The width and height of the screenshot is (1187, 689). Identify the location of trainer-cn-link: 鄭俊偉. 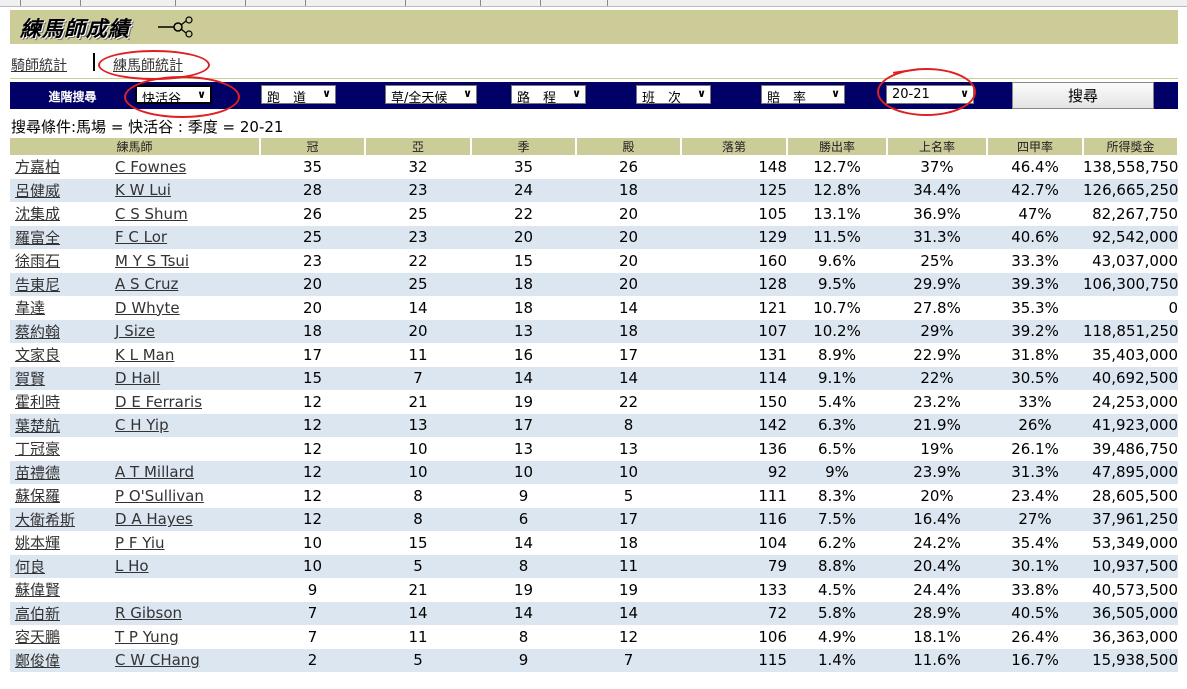
(38, 660).